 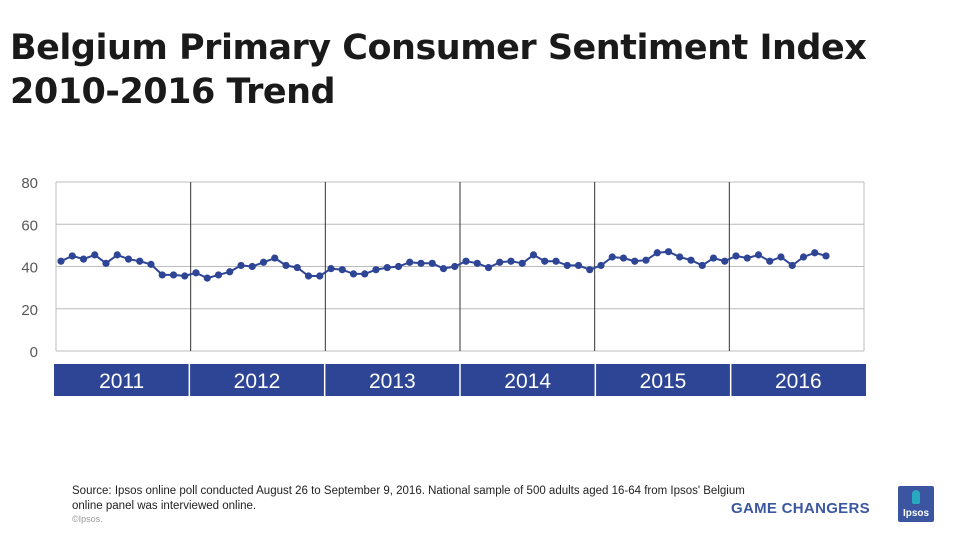 I want to click on y-tick-label: 40, so click(x=29, y=268).